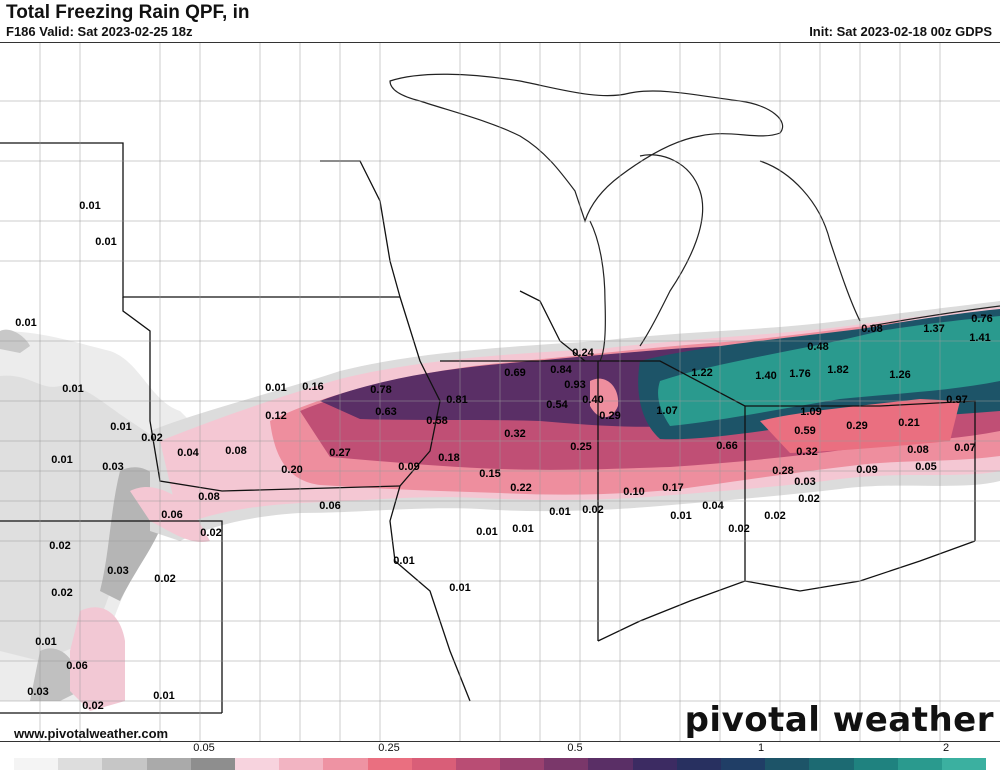 This screenshot has width=1000, height=772. Describe the element at coordinates (765, 376) in the screenshot. I see `qpf-value-label: 1.40` at that location.